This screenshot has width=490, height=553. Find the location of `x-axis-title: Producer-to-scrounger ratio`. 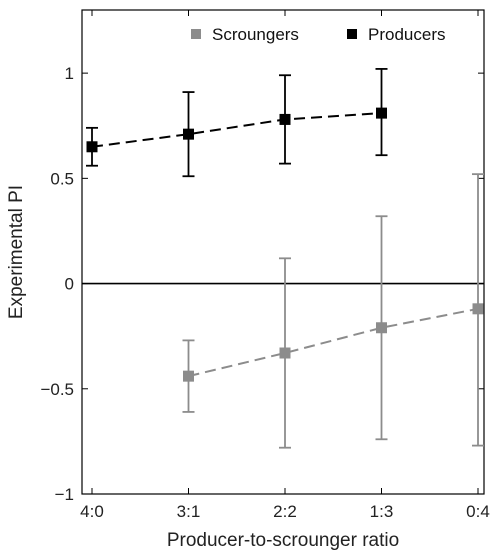

x-axis-title: Producer-to-scrounger ratio is located at coordinates (283, 540).